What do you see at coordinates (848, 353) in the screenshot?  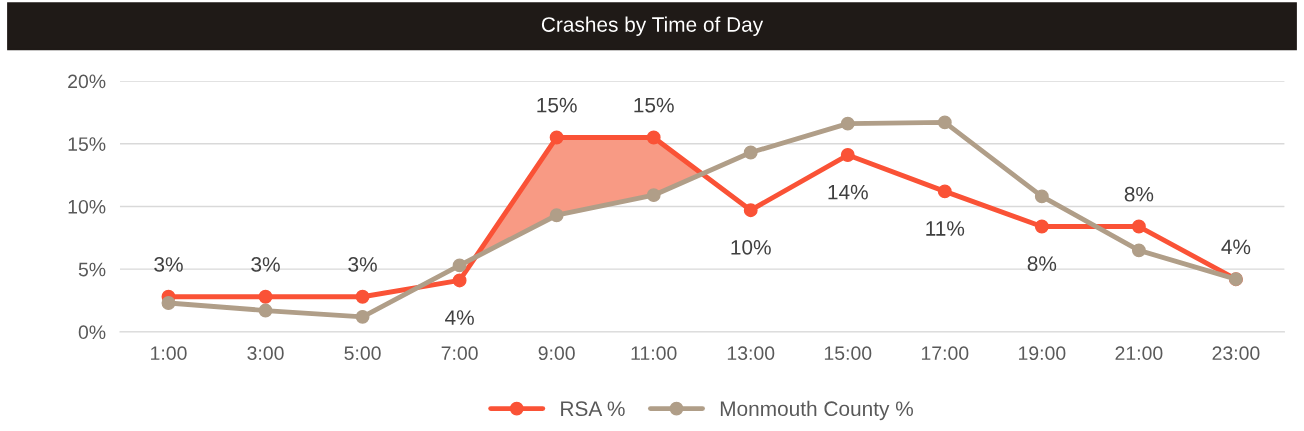 I see `x-tick-label: 15:00` at bounding box center [848, 353].